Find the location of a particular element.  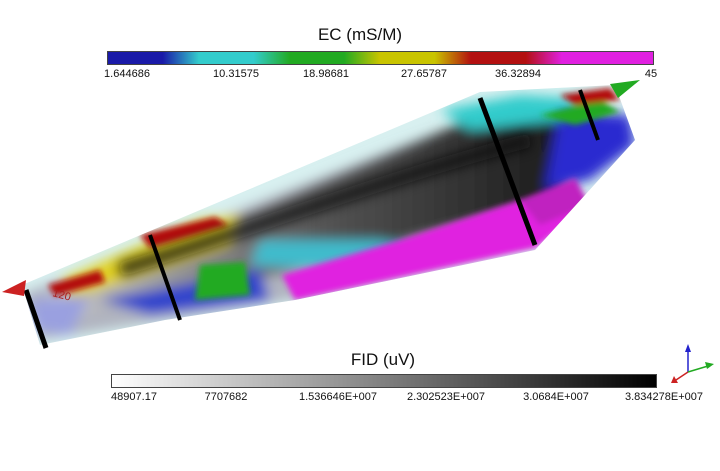

ec-tick-label: 27.65787 is located at coordinates (424, 74).